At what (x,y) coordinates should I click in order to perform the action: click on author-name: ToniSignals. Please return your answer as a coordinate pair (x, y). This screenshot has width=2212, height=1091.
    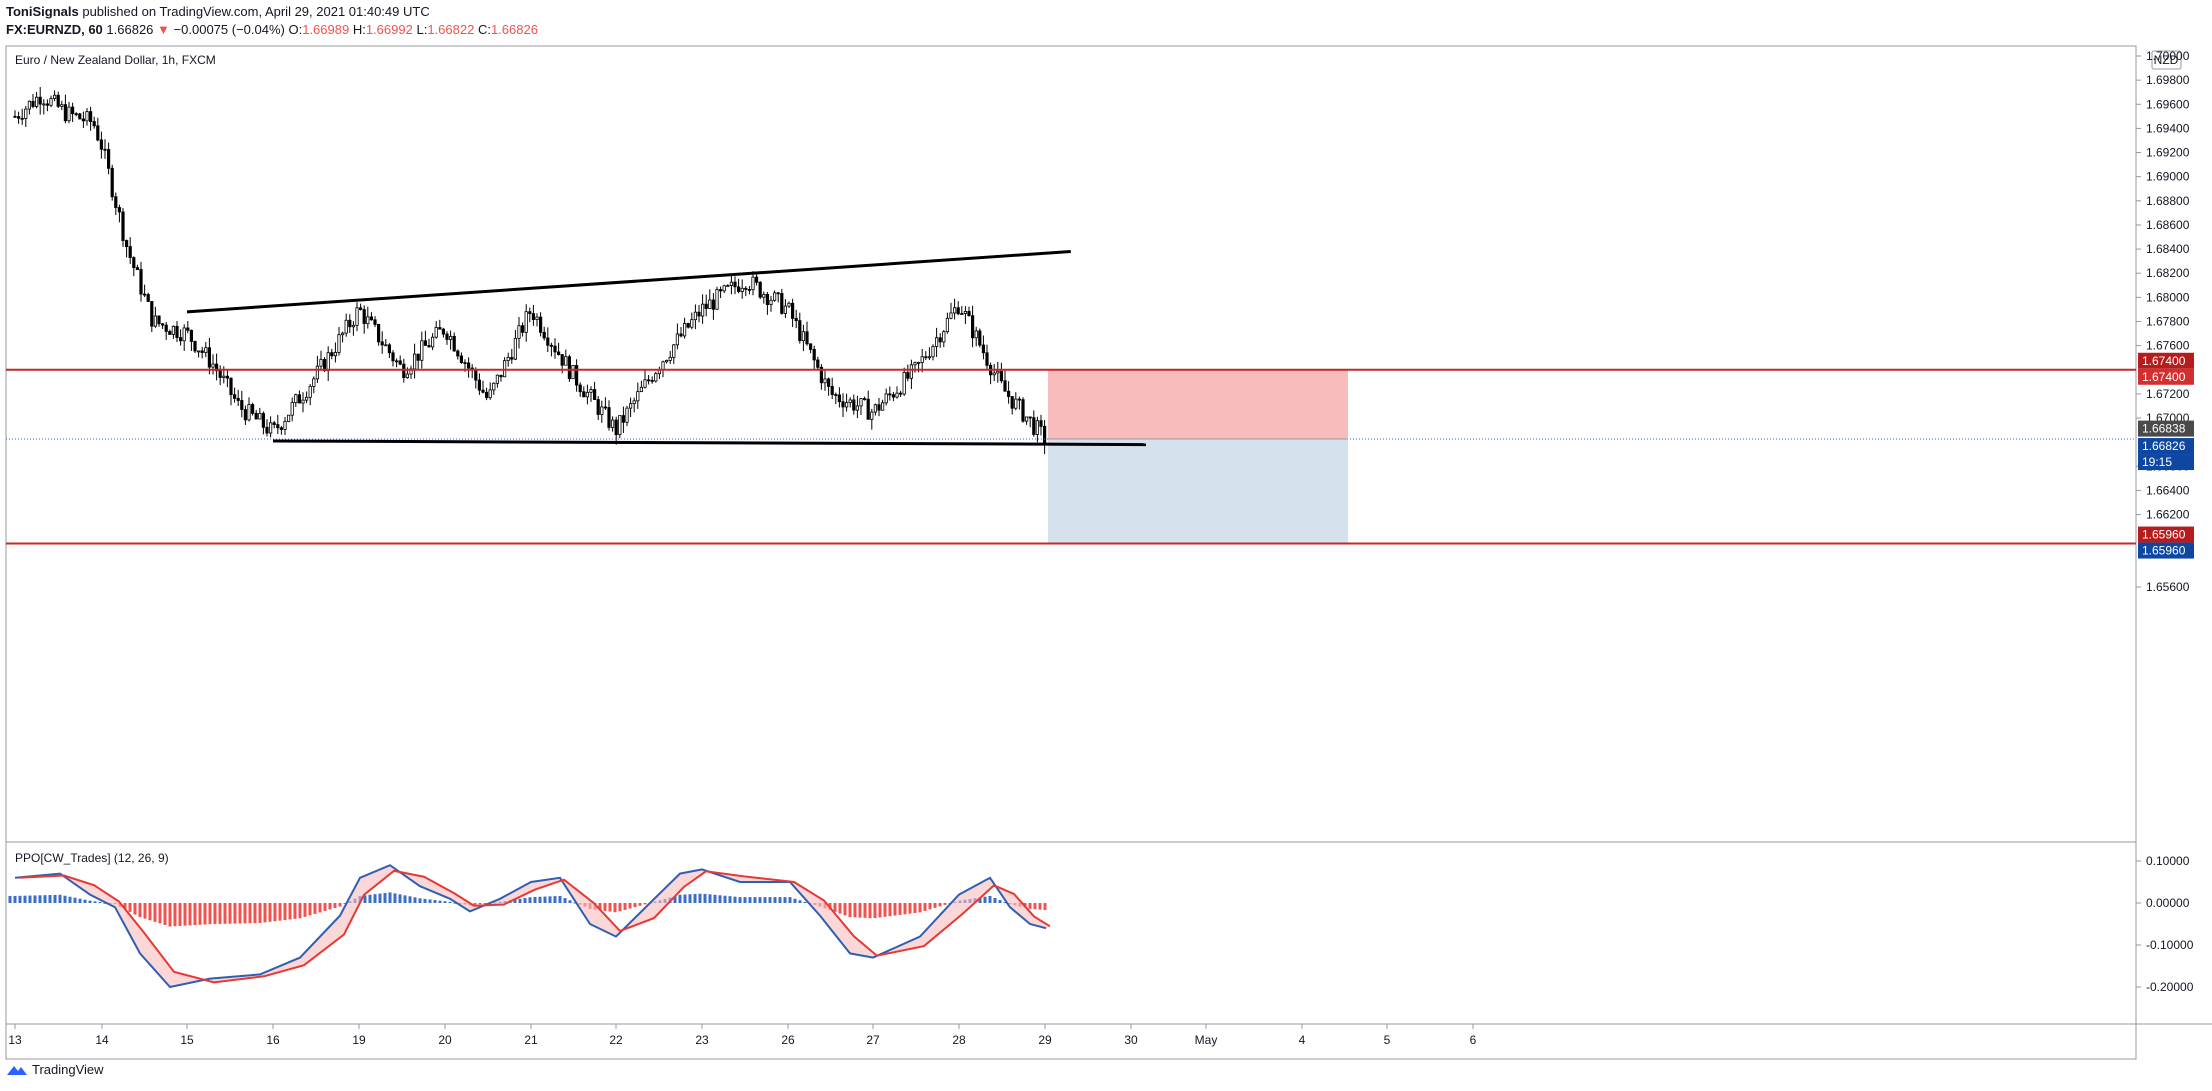
    Looking at the image, I should click on (42, 11).